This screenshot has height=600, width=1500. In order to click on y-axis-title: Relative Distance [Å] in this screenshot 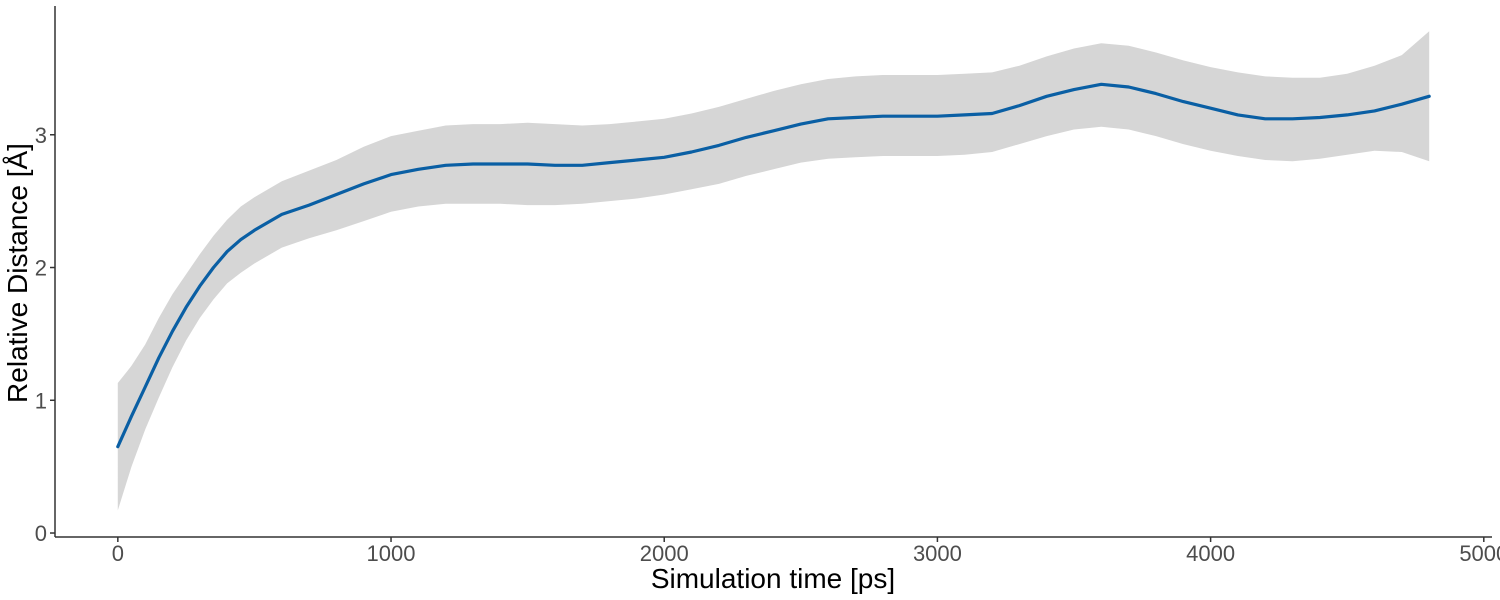, I will do `click(17, 273)`.